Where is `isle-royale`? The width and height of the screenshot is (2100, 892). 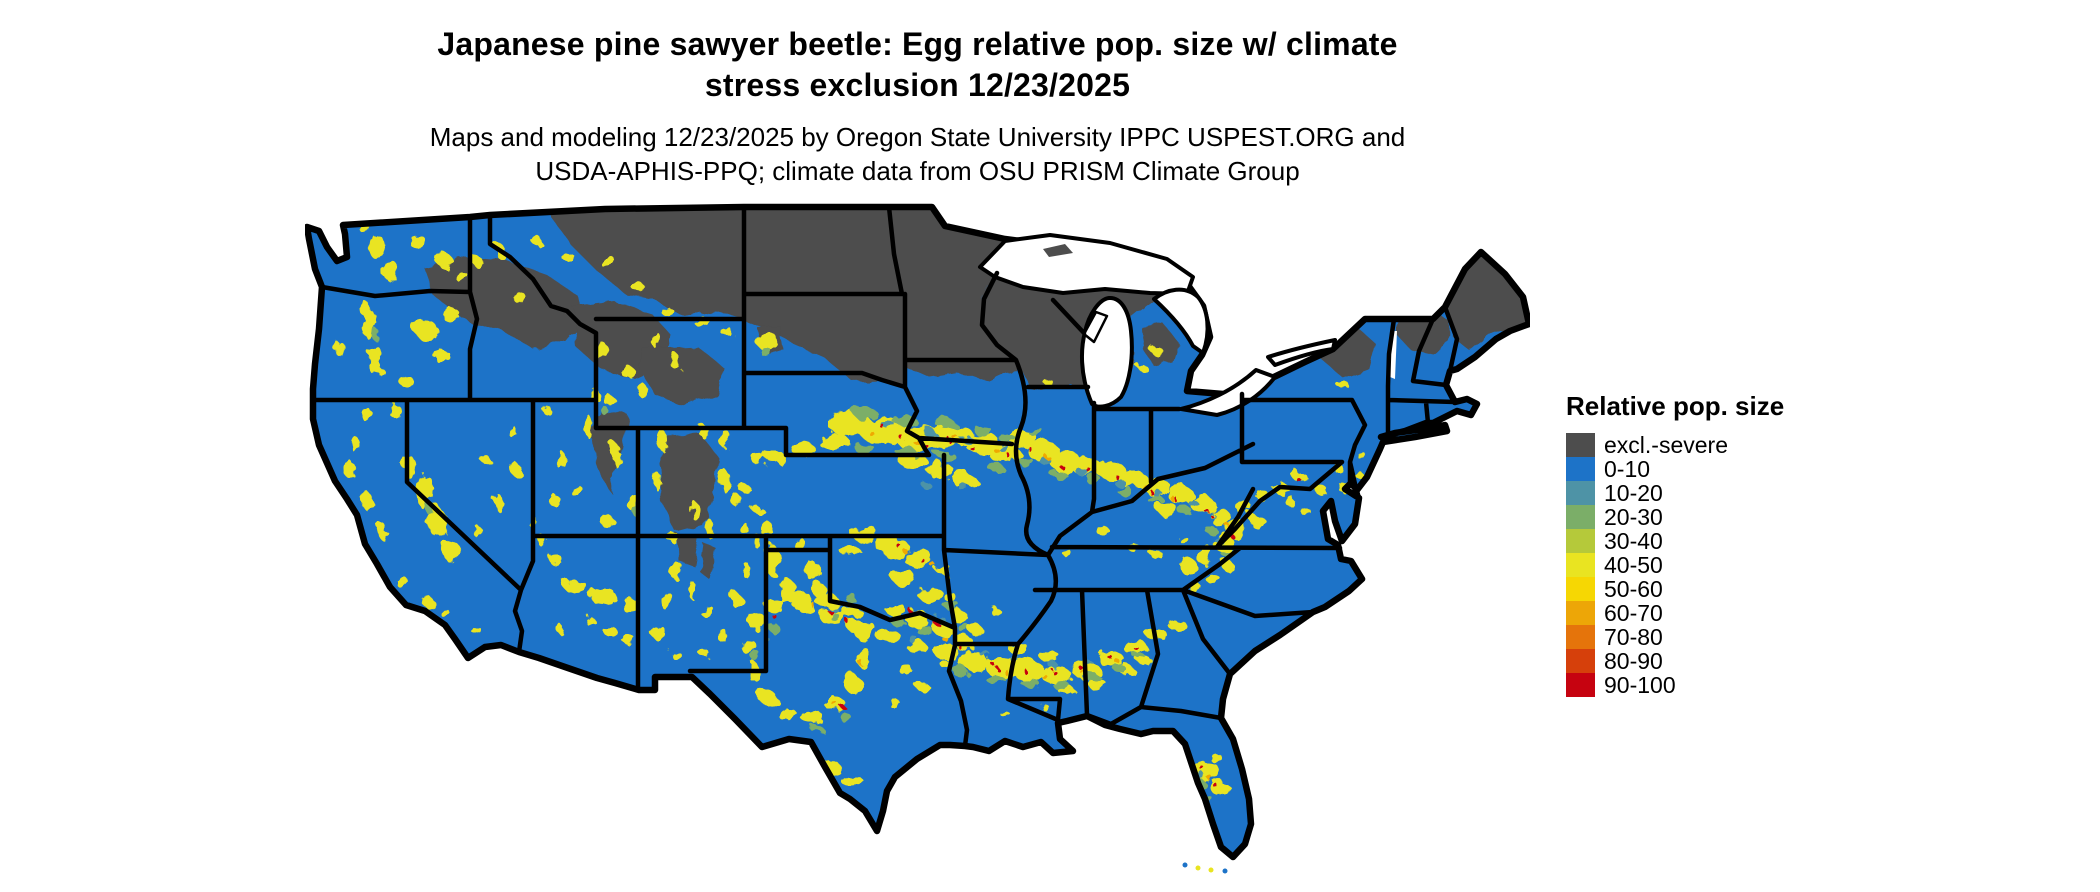
isle-royale is located at coordinates (1058, 250).